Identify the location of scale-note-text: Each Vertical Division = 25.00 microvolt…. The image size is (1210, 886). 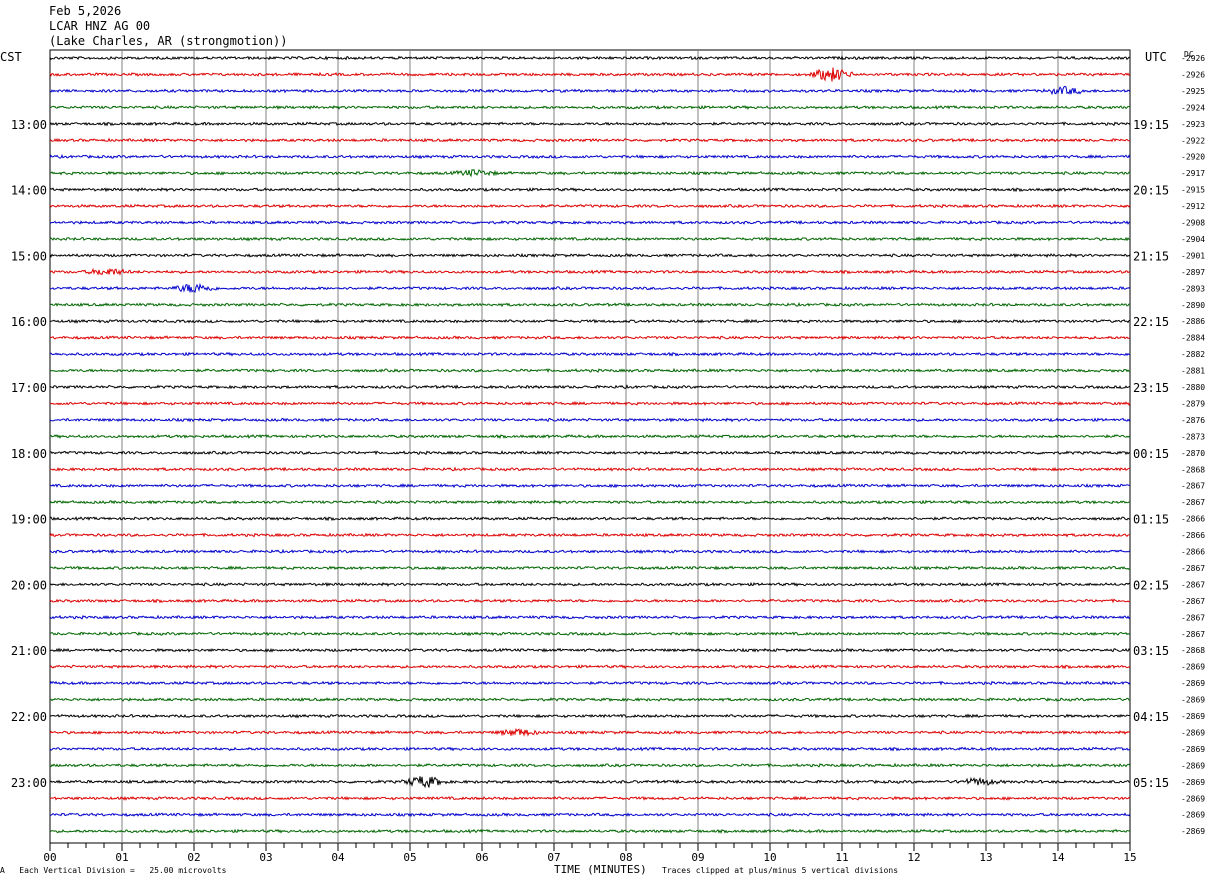
(123, 870).